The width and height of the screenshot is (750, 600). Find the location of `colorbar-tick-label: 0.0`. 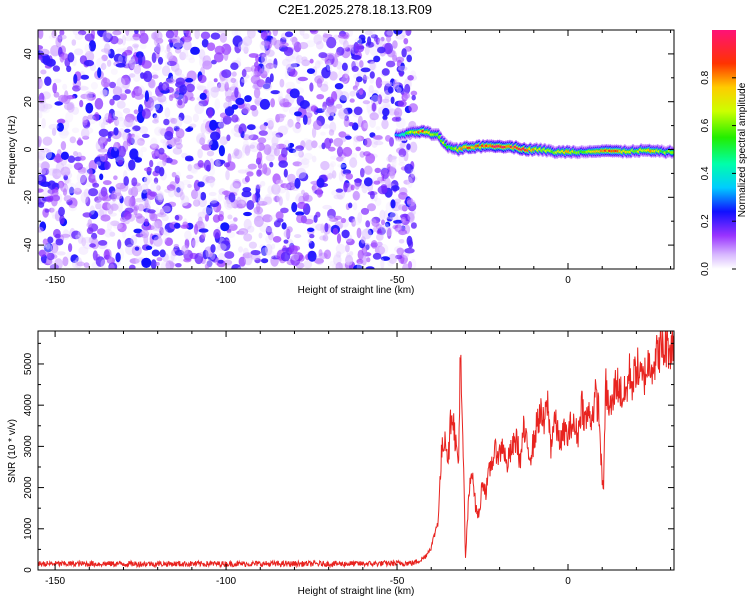

colorbar-tick-label: 0.0 is located at coordinates (705, 269).